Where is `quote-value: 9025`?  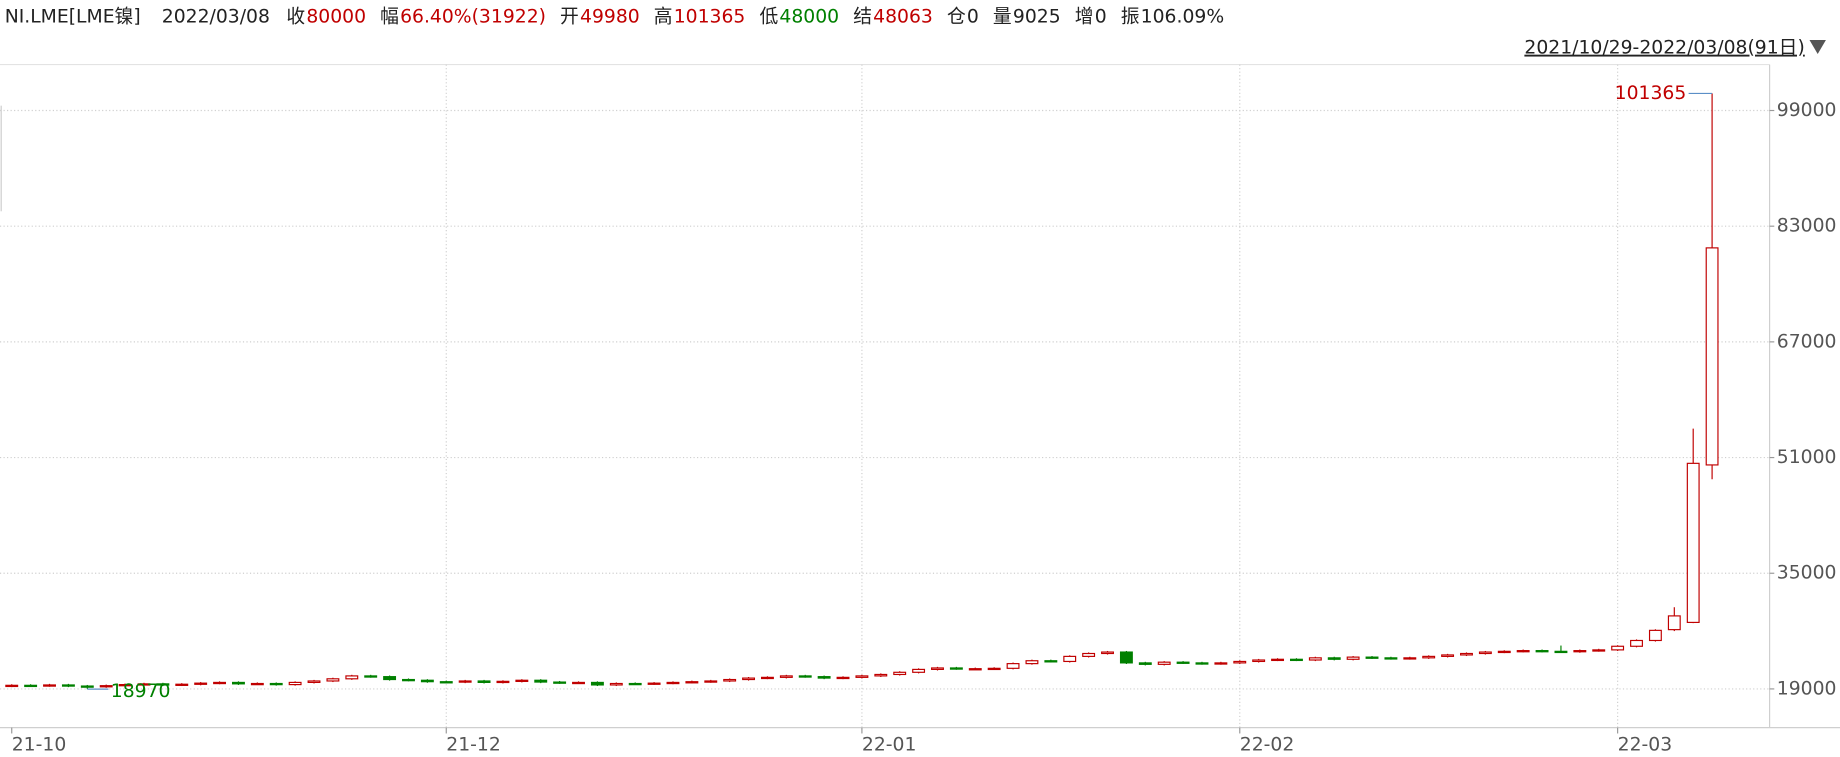
quote-value: 9025 is located at coordinates (1037, 16).